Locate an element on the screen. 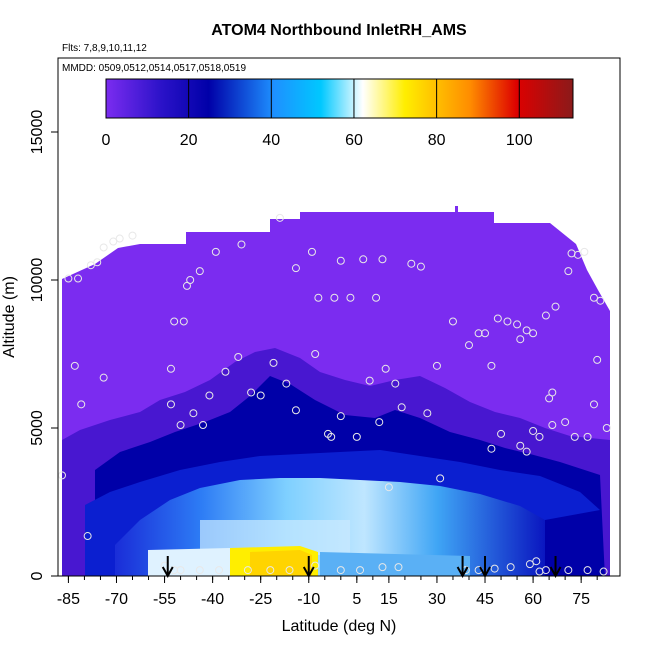 This screenshot has width=650, height=650. x-tick-label: 30 is located at coordinates (437, 599).